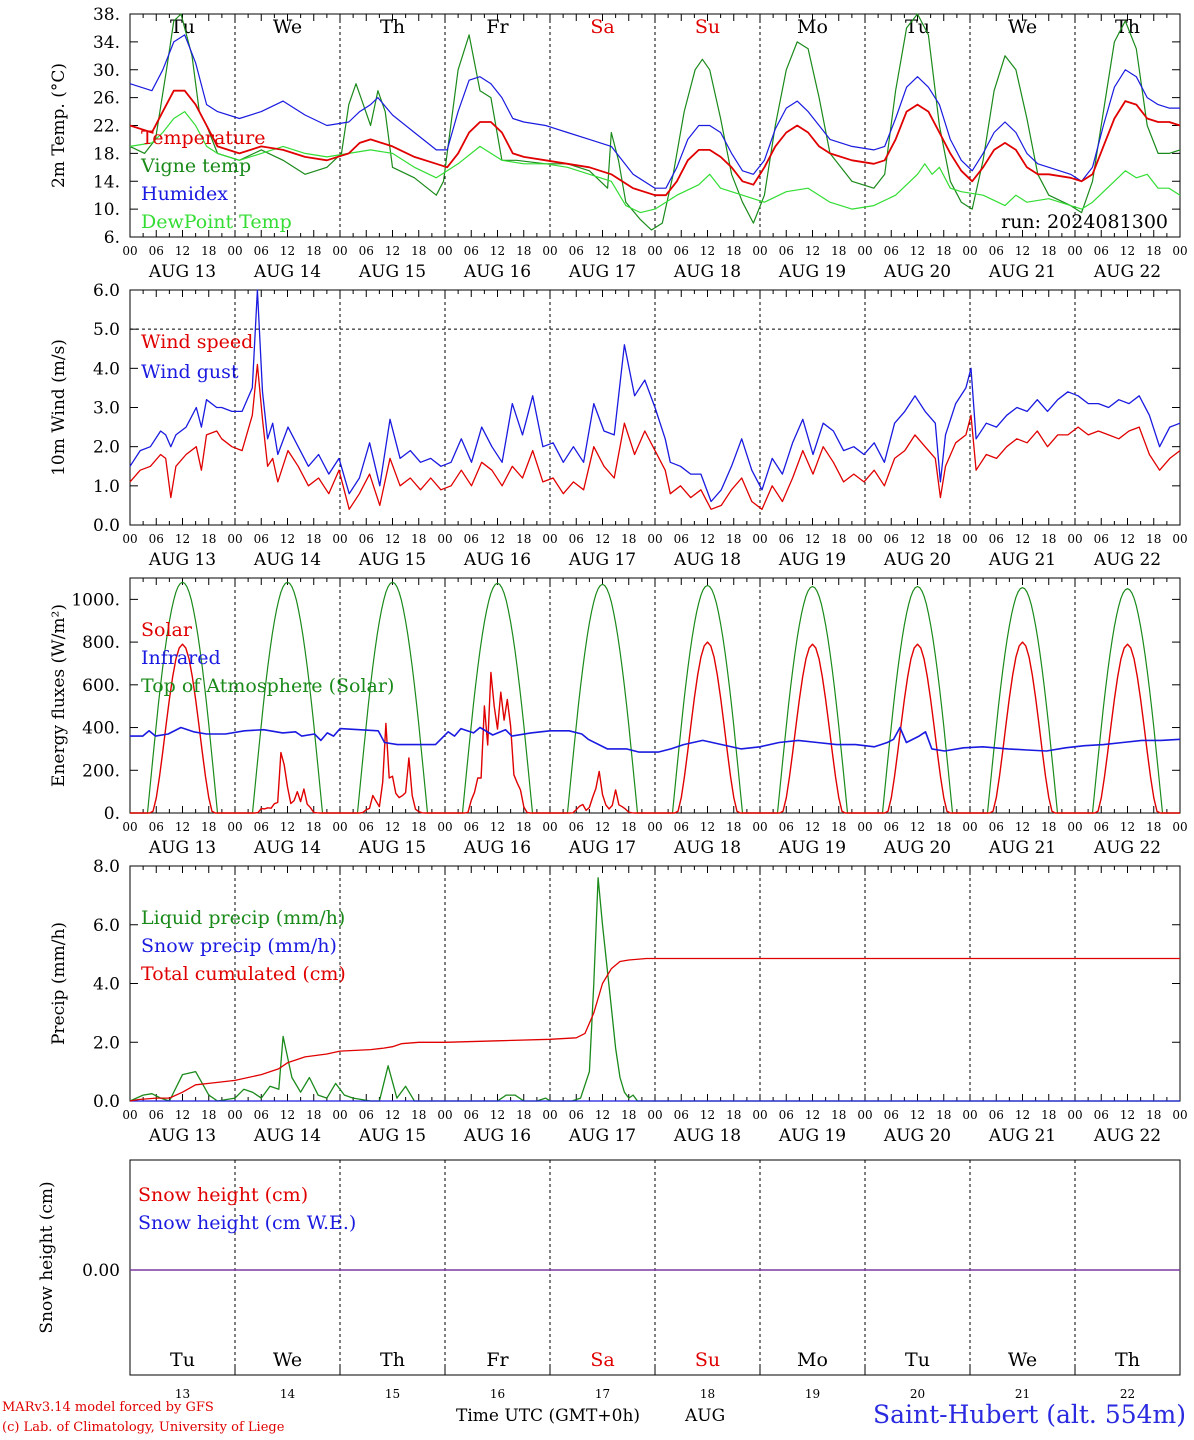 This screenshot has height=1440, width=1194. Describe the element at coordinates (654, 1029) in the screenshot. I see `series-total-cumulated-cm-` at that location.